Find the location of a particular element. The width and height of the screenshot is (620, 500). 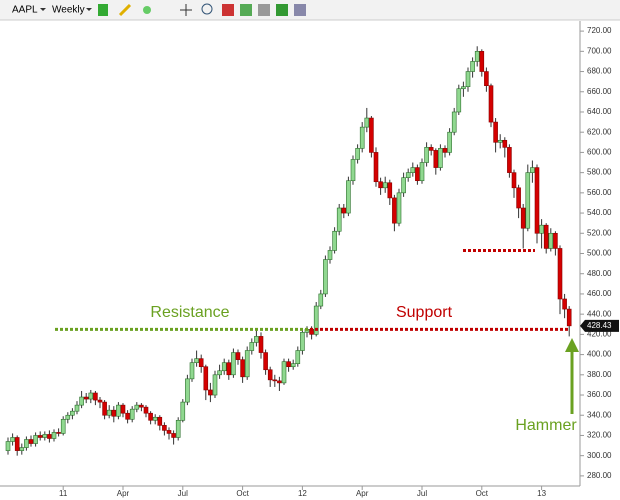

y-tick-label: 420.00 is located at coordinates (599, 333).